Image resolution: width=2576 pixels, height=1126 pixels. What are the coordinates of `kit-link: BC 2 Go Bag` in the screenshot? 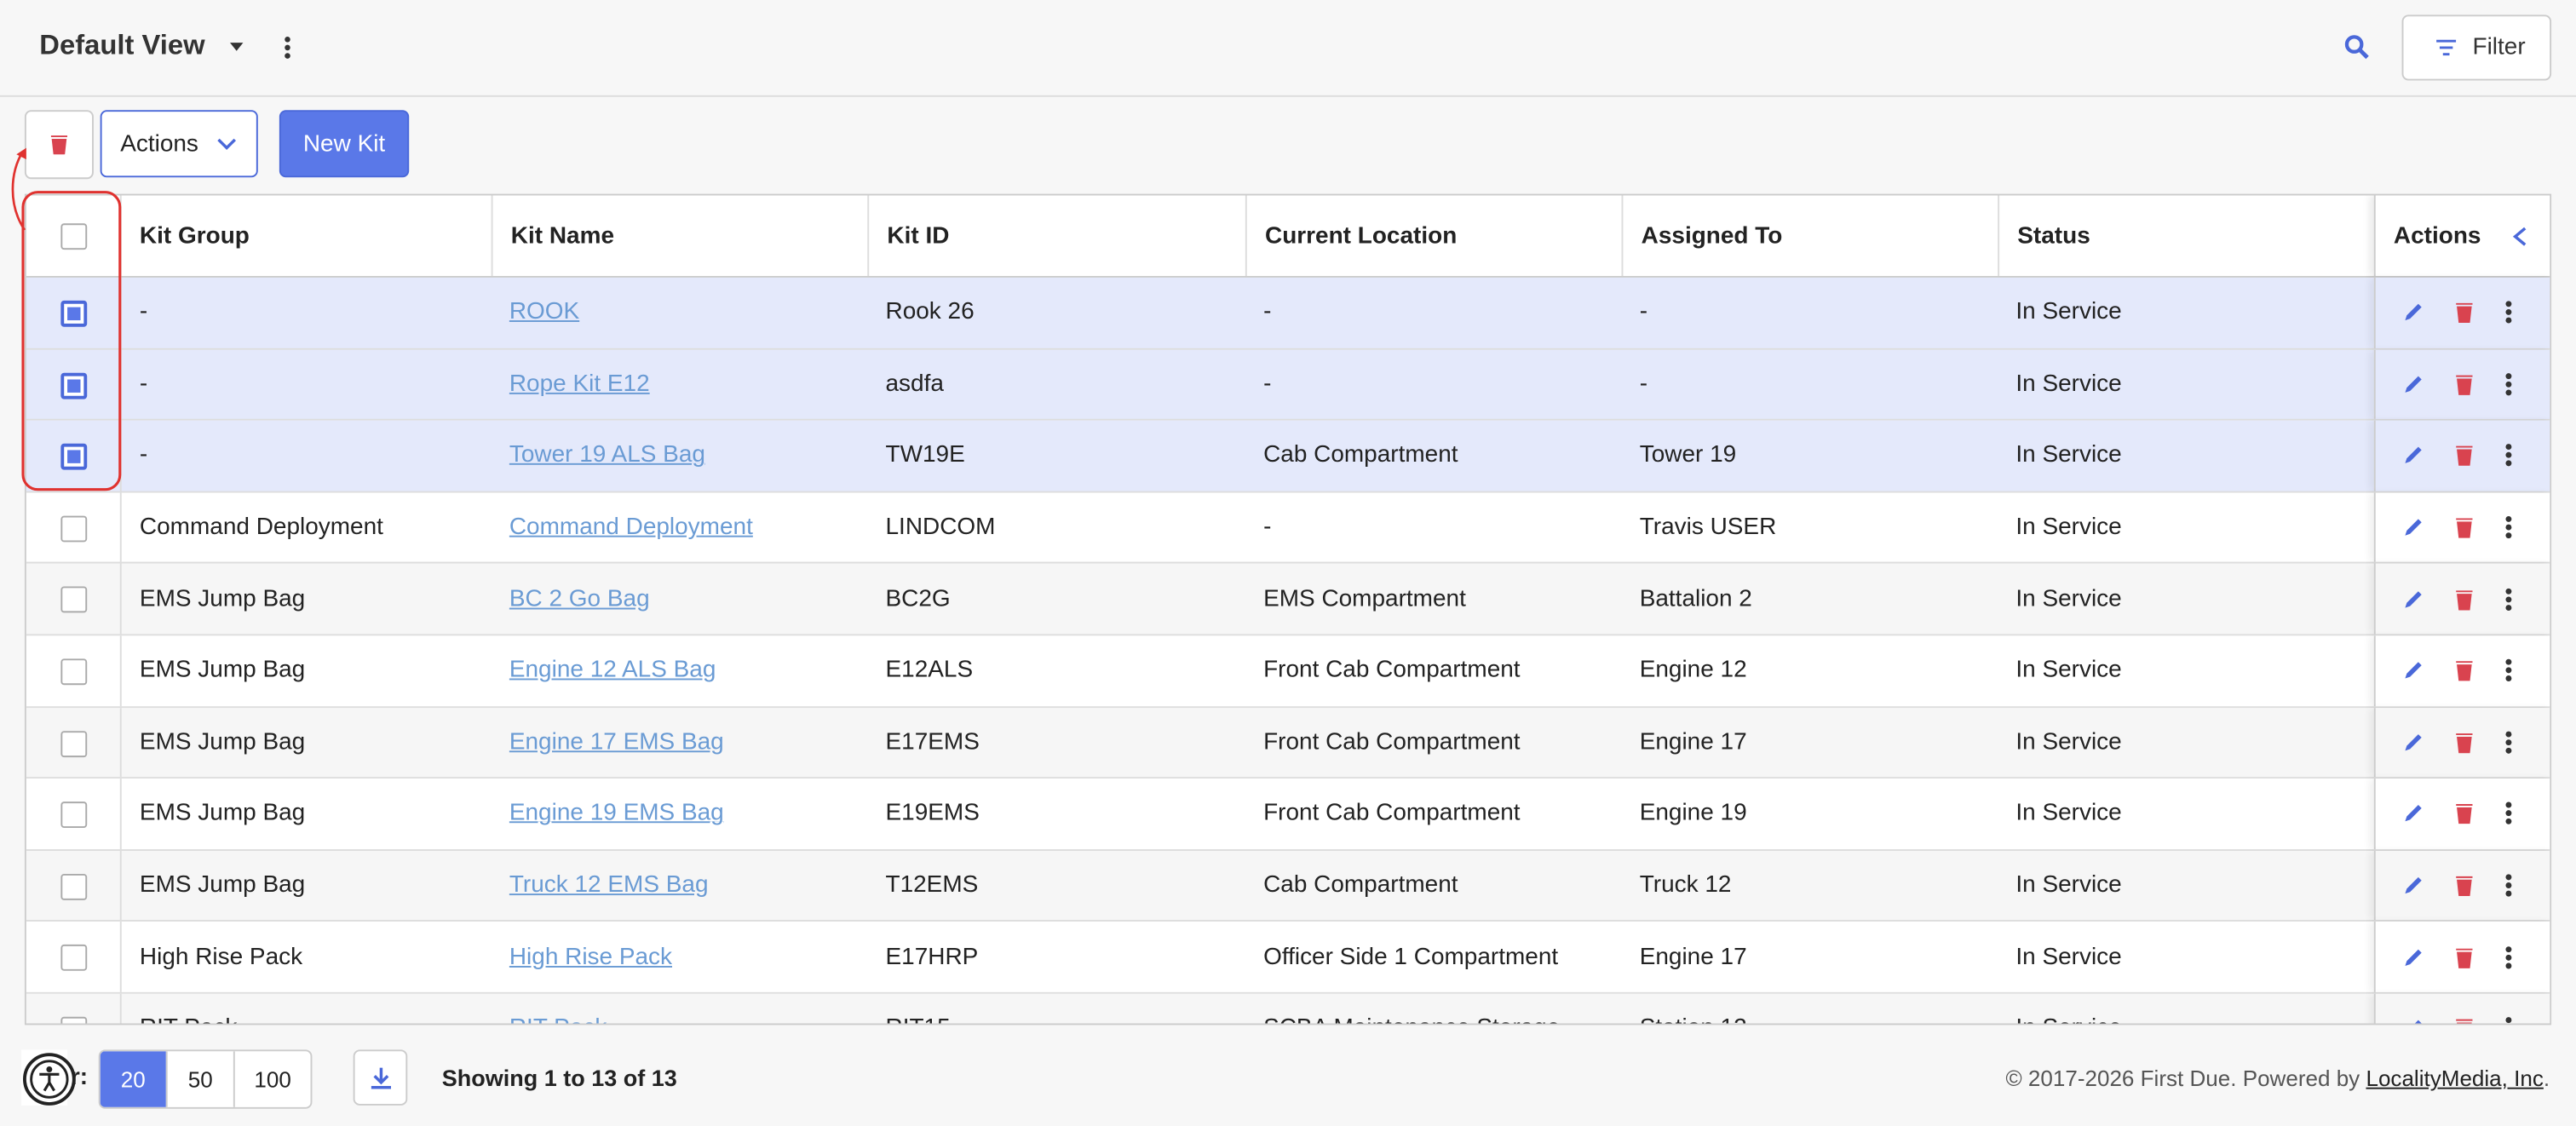 It's located at (580, 598).